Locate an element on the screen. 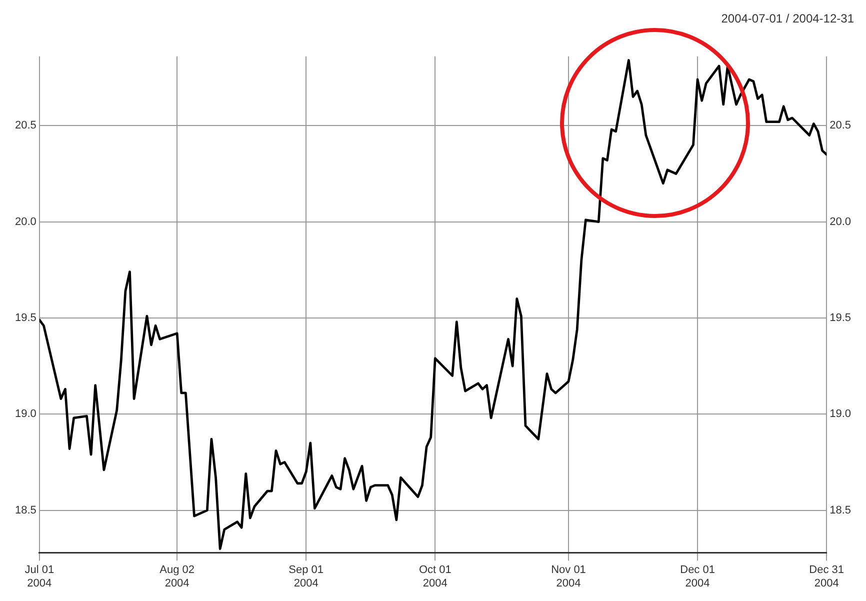 The height and width of the screenshot is (601, 866). x-tick-label: Dec 31 2004 is located at coordinates (826, 577).